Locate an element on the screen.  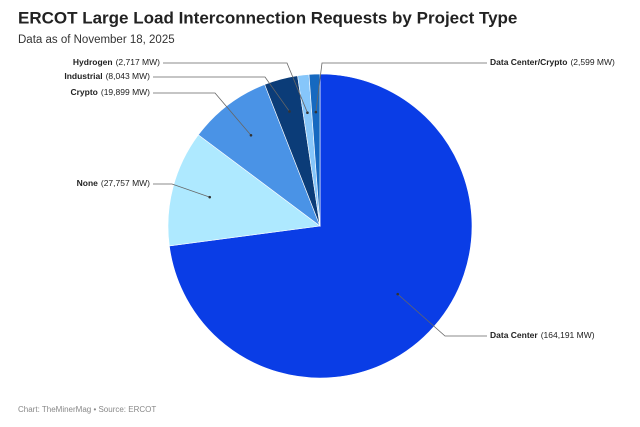
slice-label-name: Crypto is located at coordinates (83, 92).